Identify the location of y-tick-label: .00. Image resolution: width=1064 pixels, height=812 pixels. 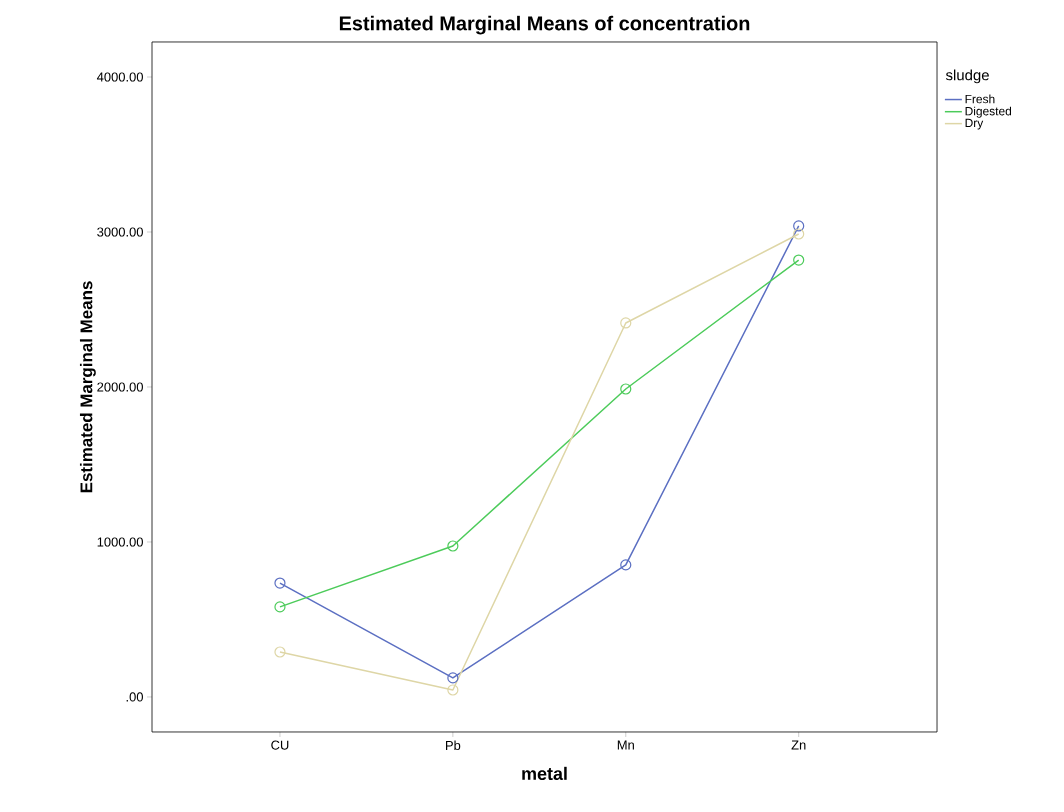
(134, 697).